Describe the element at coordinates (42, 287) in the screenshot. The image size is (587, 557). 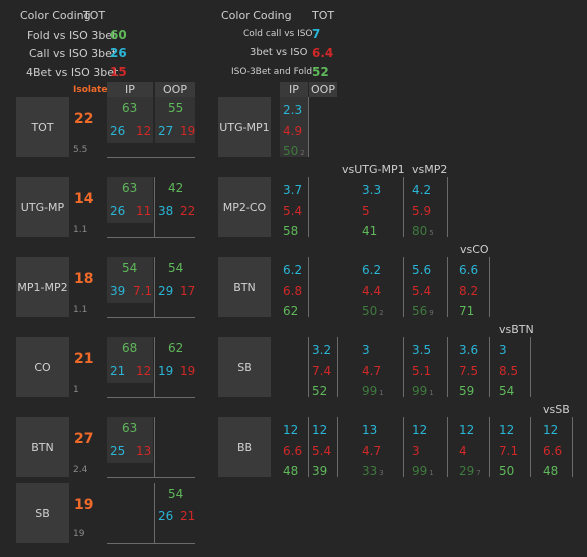
I see `position-mp1-mp2: MP1-MP2` at that location.